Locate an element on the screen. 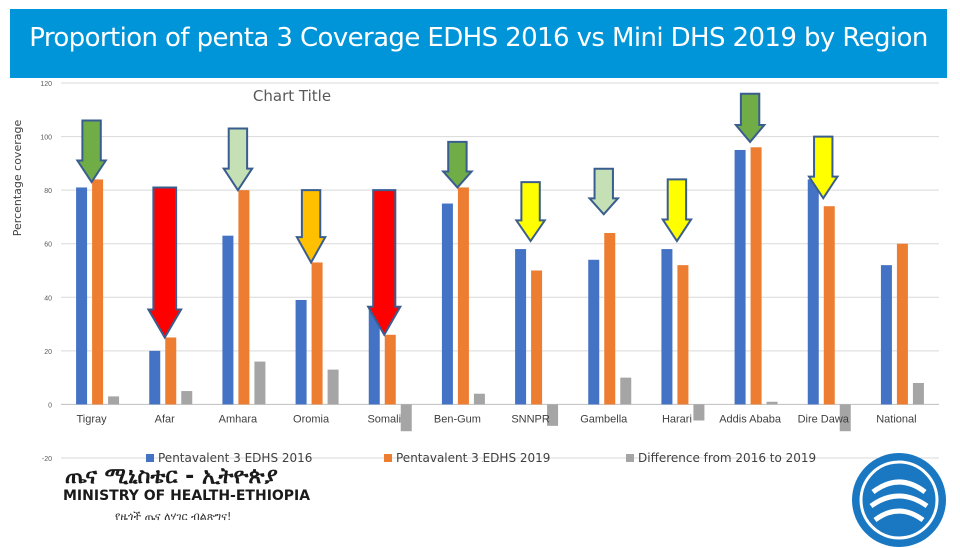 The width and height of the screenshot is (960, 548). x-tick-label: Tigray is located at coordinates (92, 419).